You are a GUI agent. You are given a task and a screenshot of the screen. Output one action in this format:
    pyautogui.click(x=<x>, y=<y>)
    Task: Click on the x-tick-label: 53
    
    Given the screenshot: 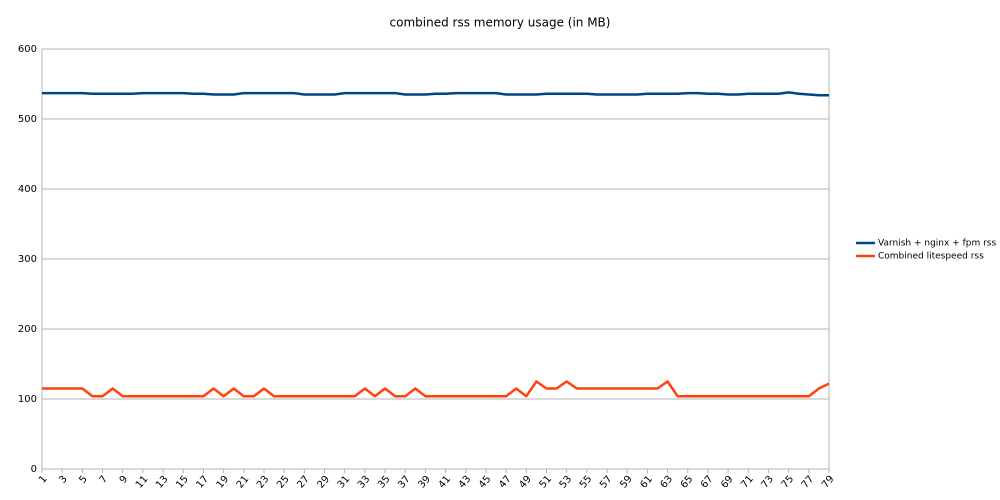 What is the action you would take?
    pyautogui.click(x=566, y=482)
    